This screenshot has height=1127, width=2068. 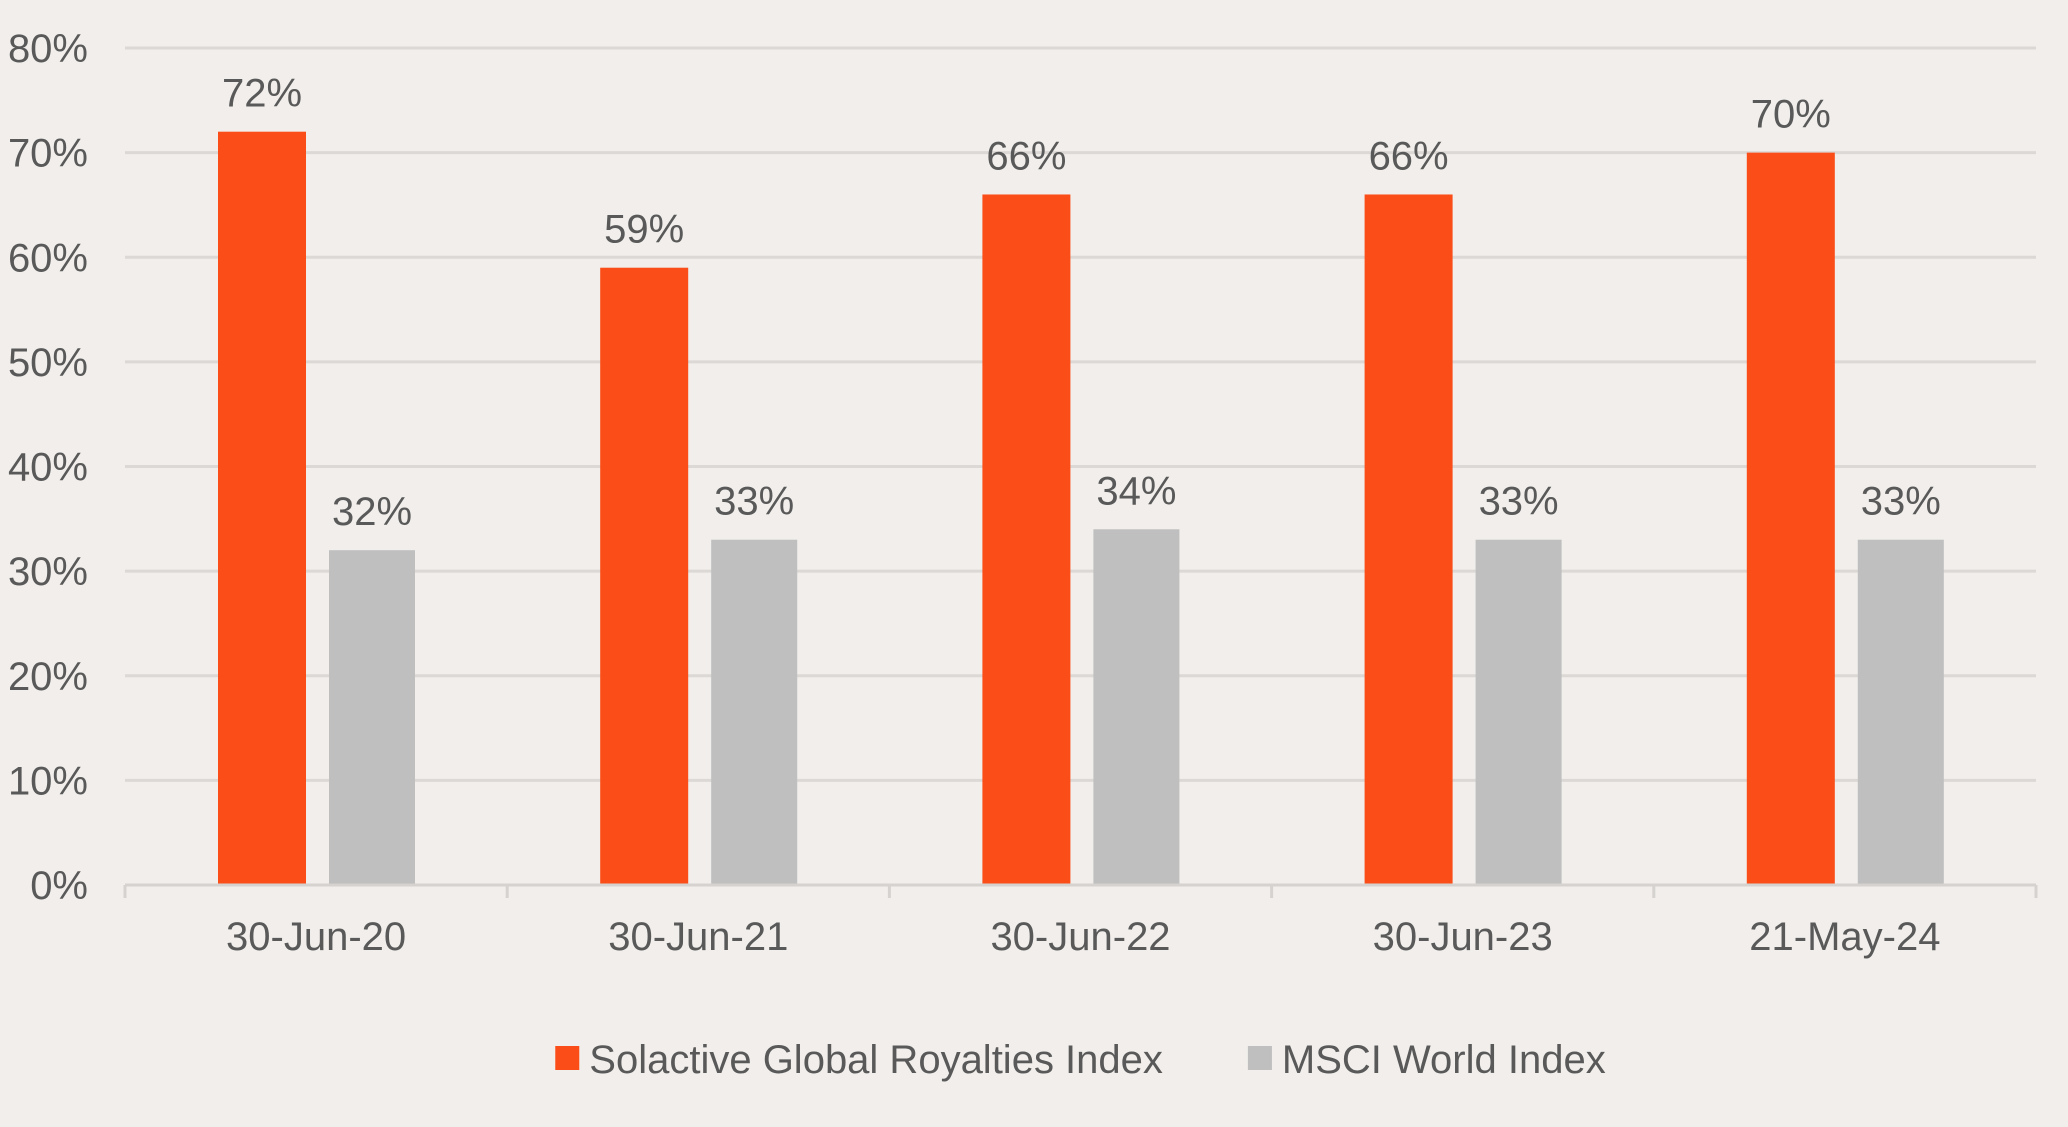 What do you see at coordinates (1791, 115) in the screenshot?
I see `data-label: 70%` at bounding box center [1791, 115].